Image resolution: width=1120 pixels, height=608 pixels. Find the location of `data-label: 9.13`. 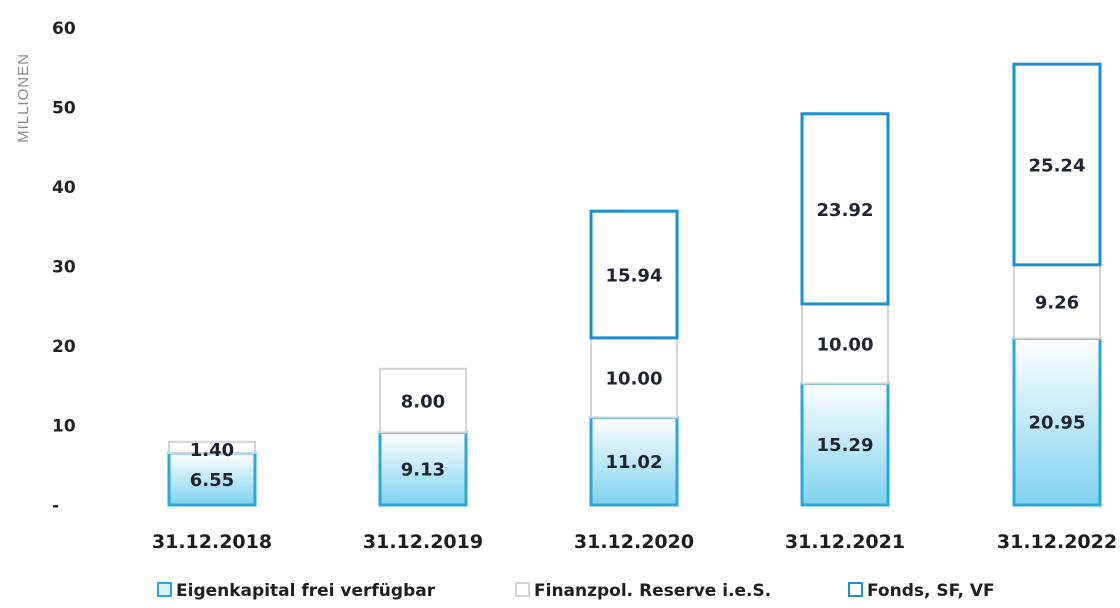

data-label: 9.13 is located at coordinates (423, 470).